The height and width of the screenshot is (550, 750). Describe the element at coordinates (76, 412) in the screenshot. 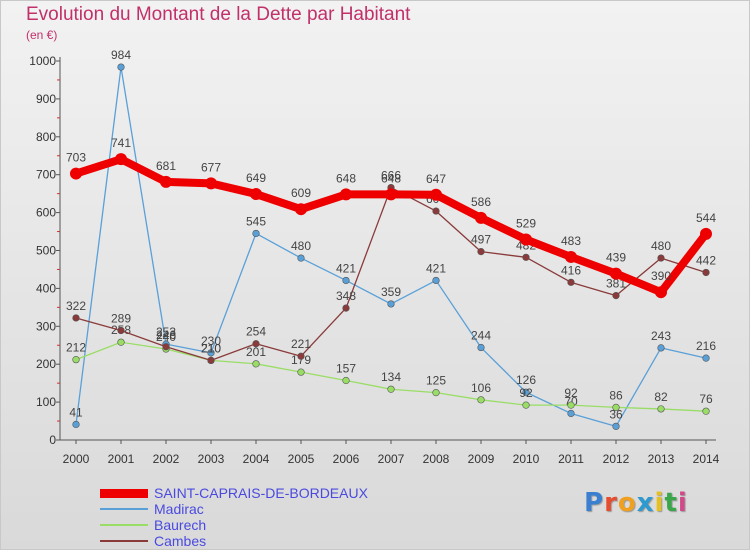

I see `data-label-madirac: 41` at that location.